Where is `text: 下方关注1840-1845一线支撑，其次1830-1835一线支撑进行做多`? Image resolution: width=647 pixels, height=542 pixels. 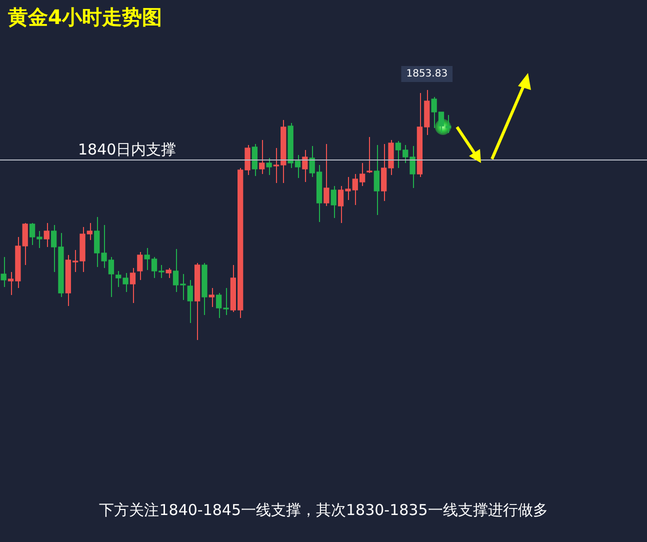 text: 下方关注1840-1845一线支撑，其次1830-1835一线支撑进行做多 is located at coordinates (323, 510).